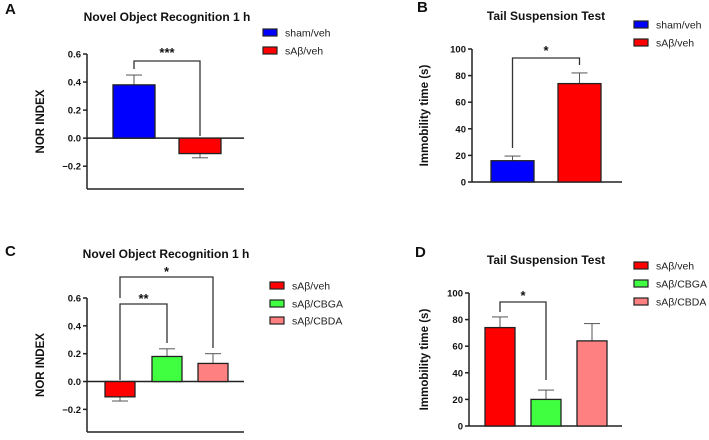 The height and width of the screenshot is (440, 709). I want to click on panel-label: D, so click(420, 252).